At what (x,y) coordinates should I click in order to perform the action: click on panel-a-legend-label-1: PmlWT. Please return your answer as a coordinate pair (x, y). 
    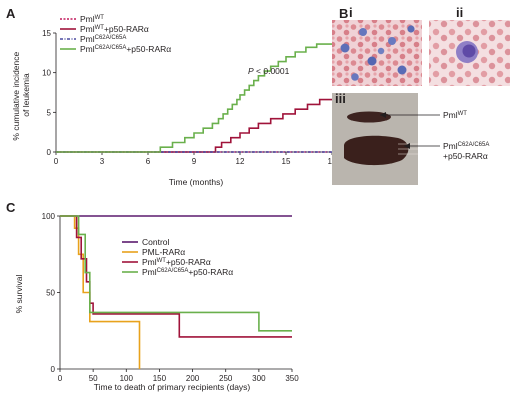
    Looking at the image, I should click on (92, 19).